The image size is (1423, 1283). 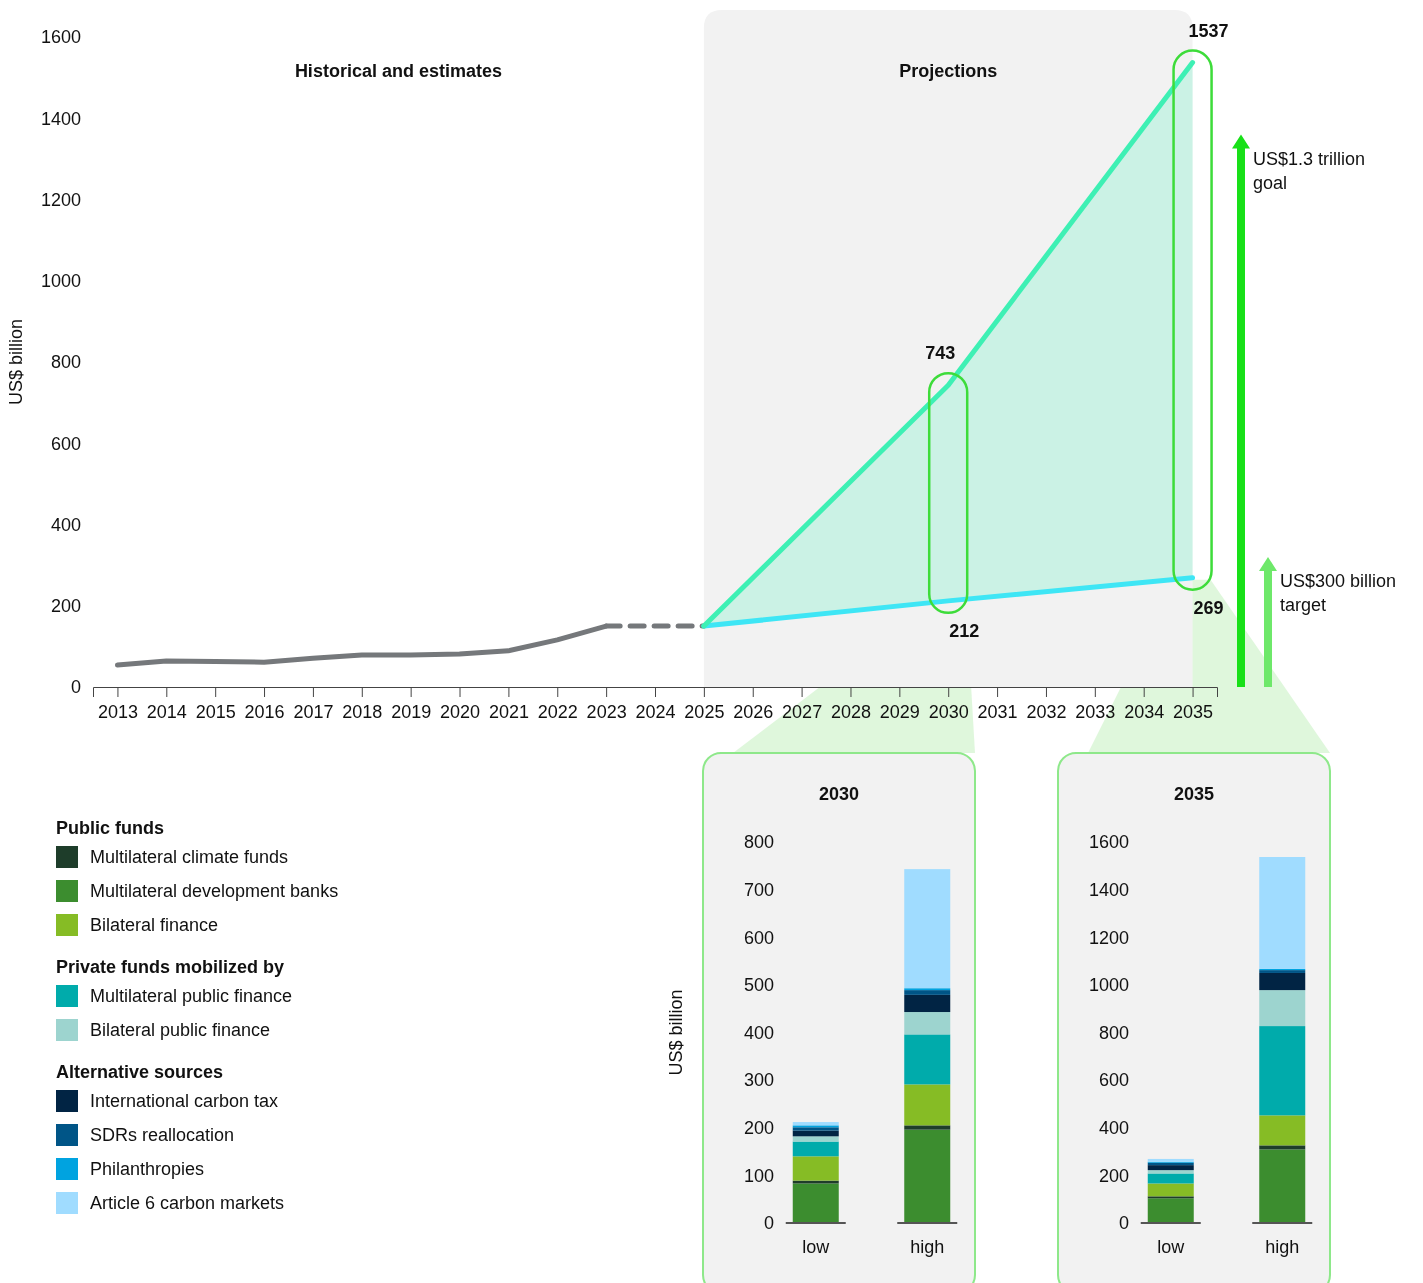 I want to click on x-tick-label: 2024, so click(x=655, y=711).